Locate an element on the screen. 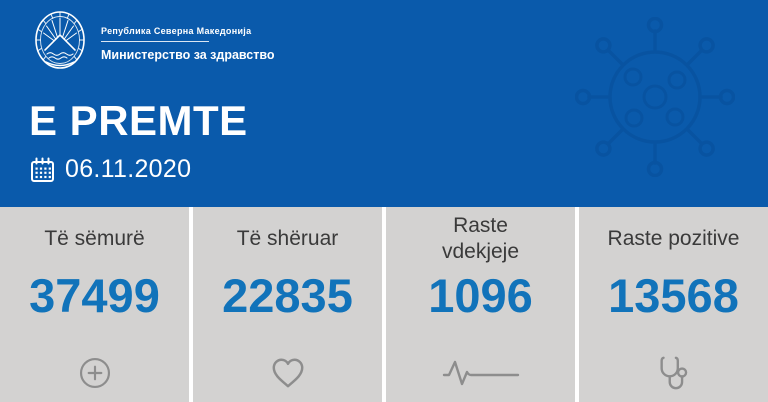 The image size is (768, 402). republic-name: Република Северна Македонија is located at coordinates (176, 31).